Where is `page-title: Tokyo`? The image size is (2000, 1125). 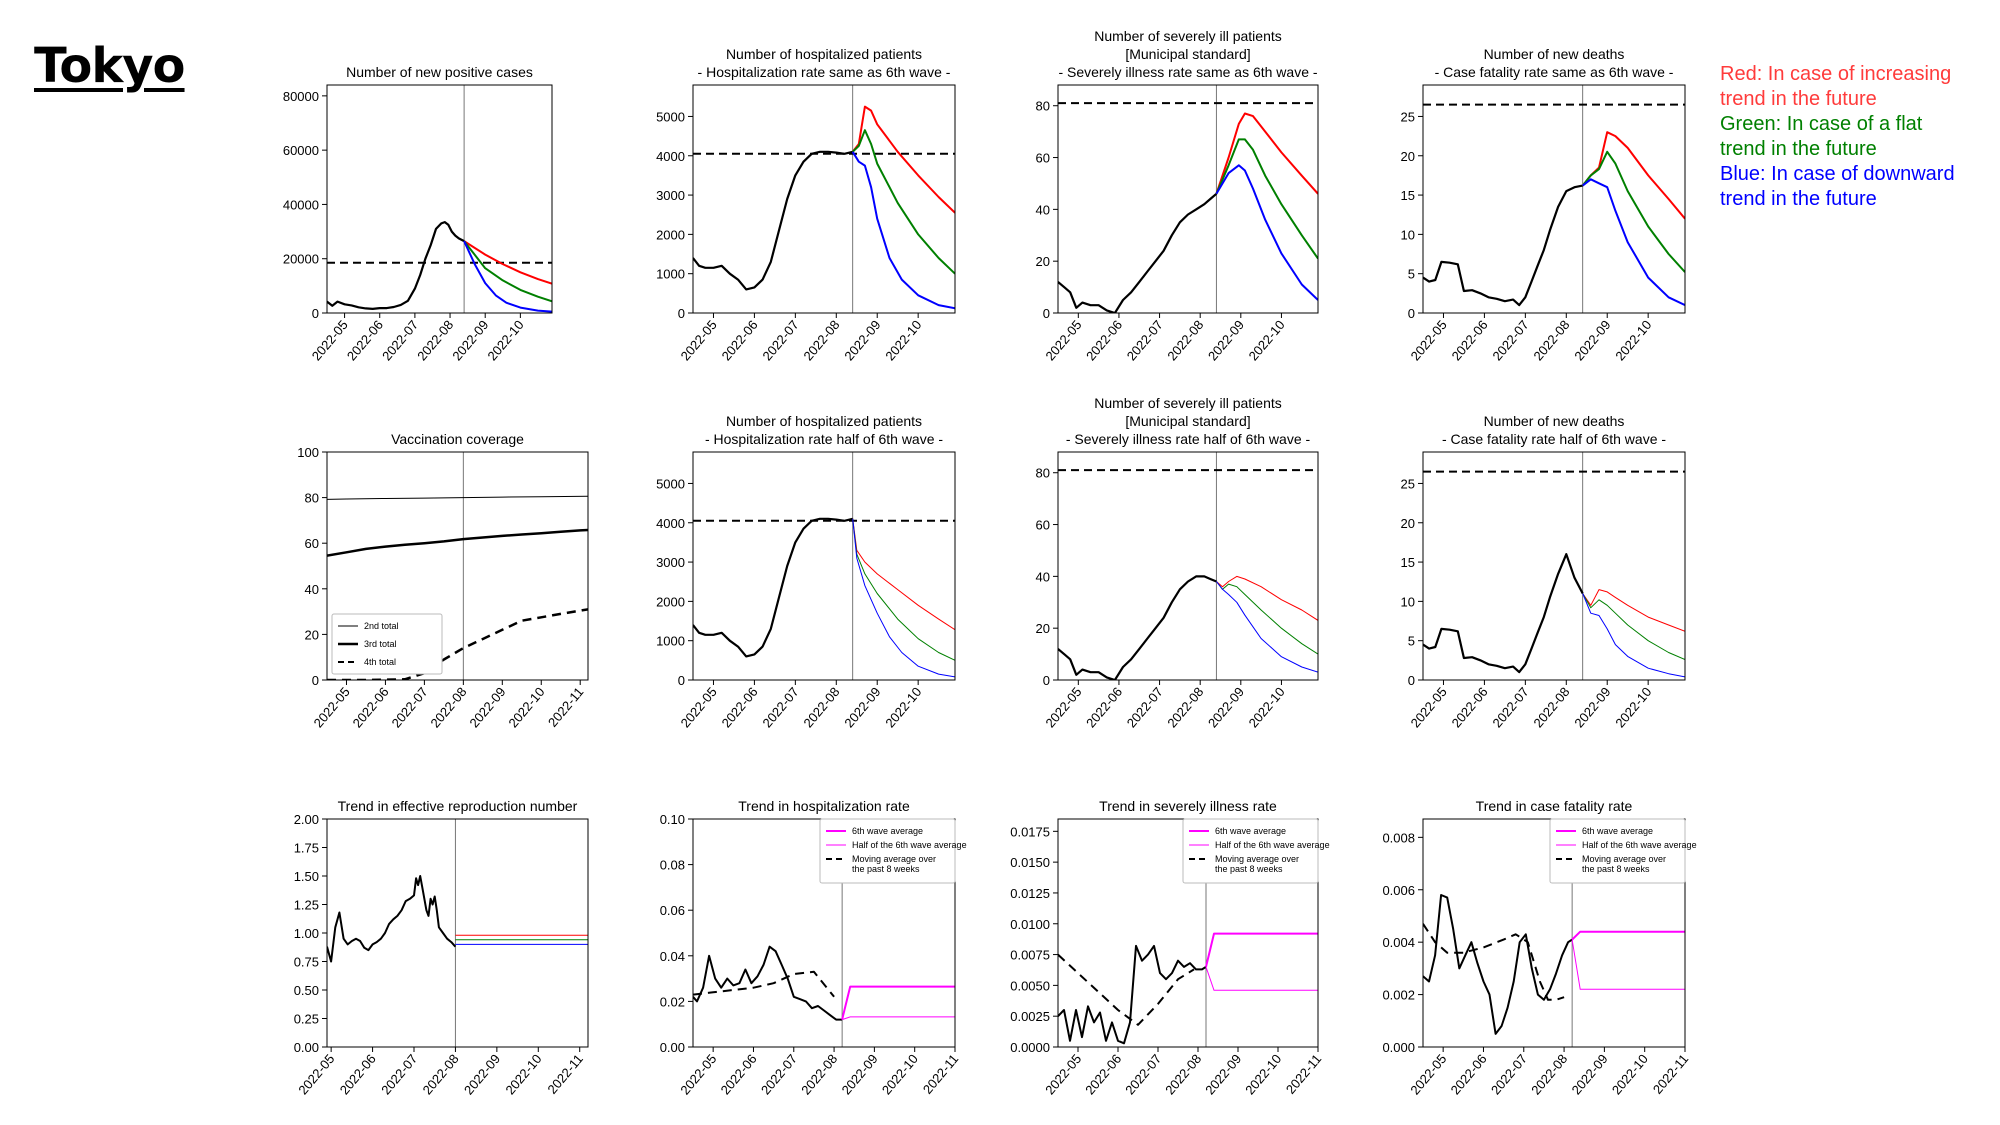
page-title: Tokyo is located at coordinates (110, 66).